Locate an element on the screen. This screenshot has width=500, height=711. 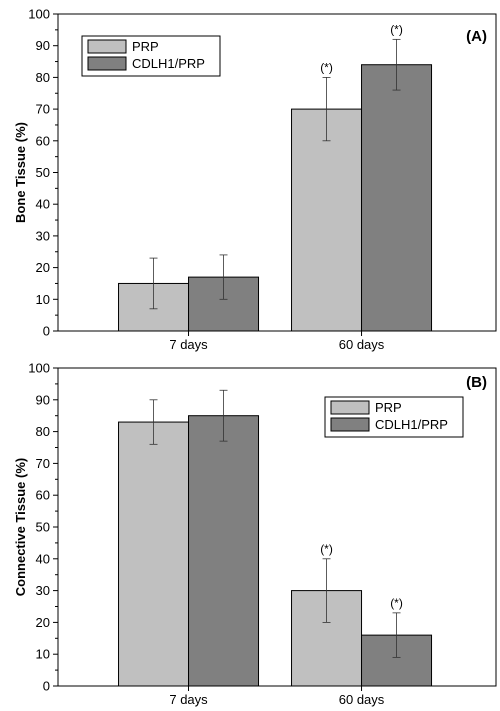
y-axis-title: Connective Tissue (%) is located at coordinates (20, 527).